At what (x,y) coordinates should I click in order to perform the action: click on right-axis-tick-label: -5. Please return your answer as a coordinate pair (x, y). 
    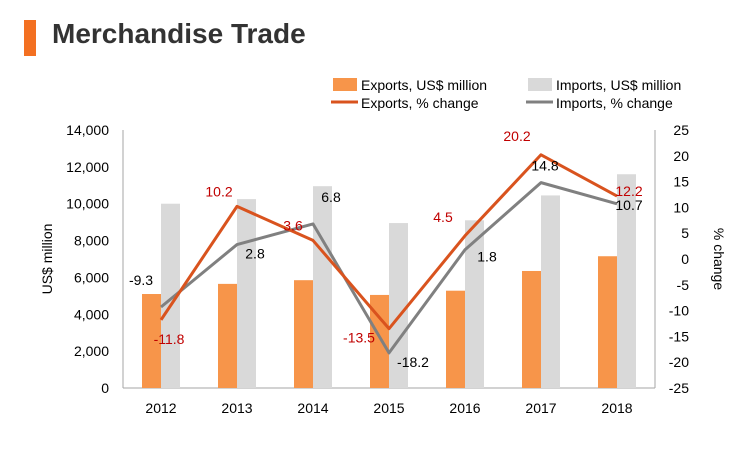
    Looking at the image, I should click on (683, 285).